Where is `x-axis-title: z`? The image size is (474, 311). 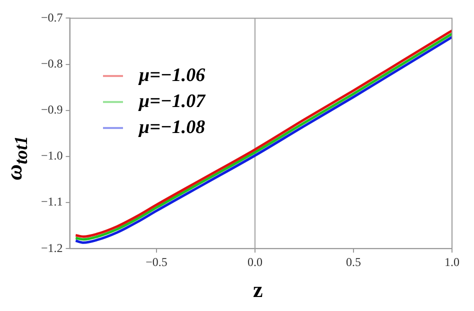 x-axis-title: z is located at coordinates (258, 290).